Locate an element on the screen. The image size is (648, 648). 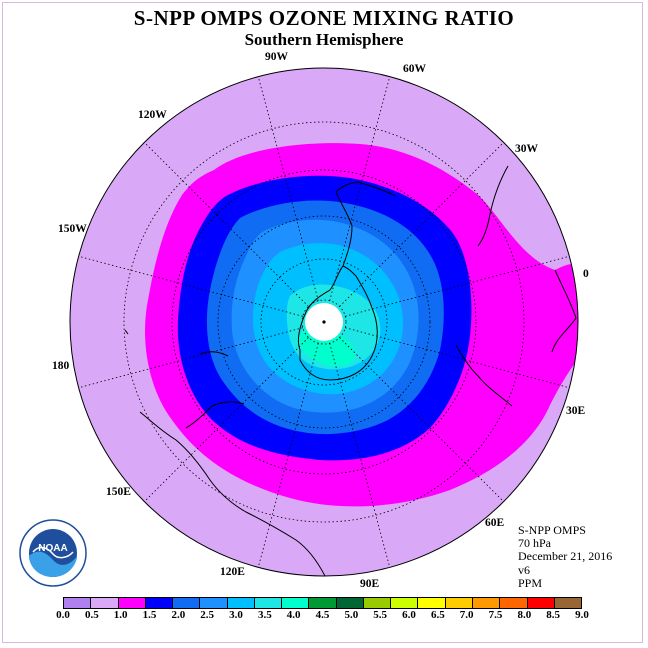
color-scale-tick-label: 4.0 is located at coordinates (293, 615).